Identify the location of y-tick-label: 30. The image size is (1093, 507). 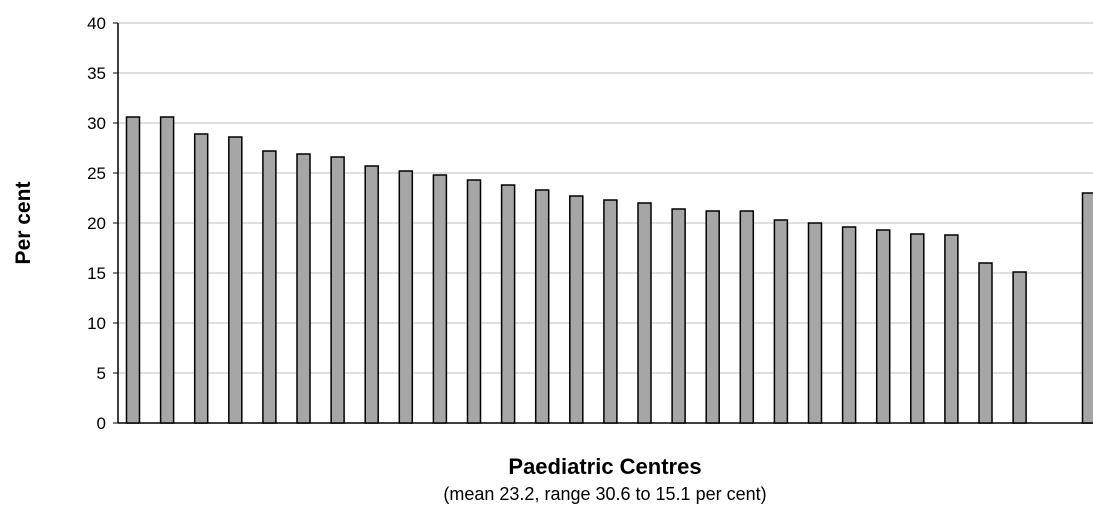
(96, 123).